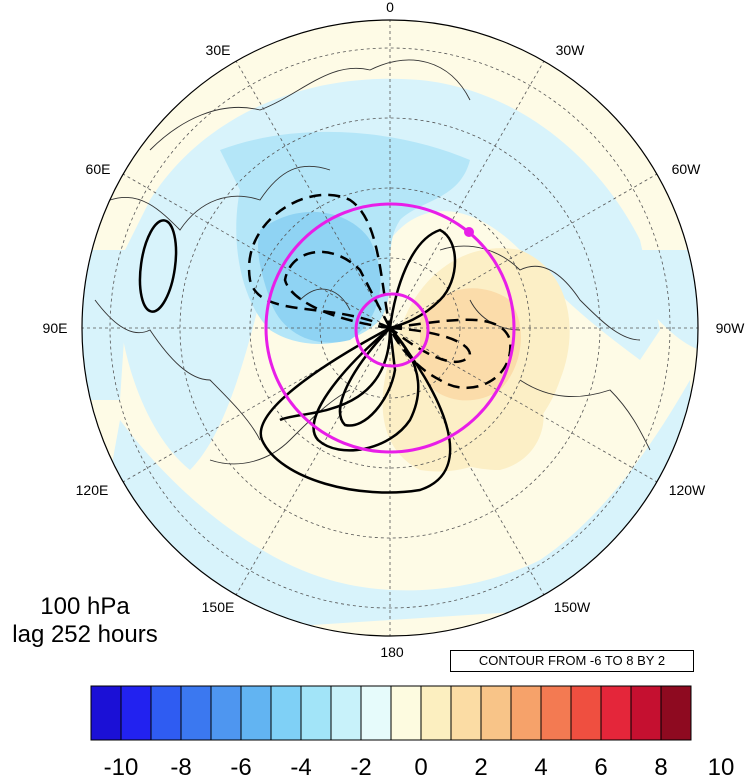 The width and height of the screenshot is (749, 779). Describe the element at coordinates (218, 607) in the screenshot. I see `lon-label-150e: 150E` at that location.